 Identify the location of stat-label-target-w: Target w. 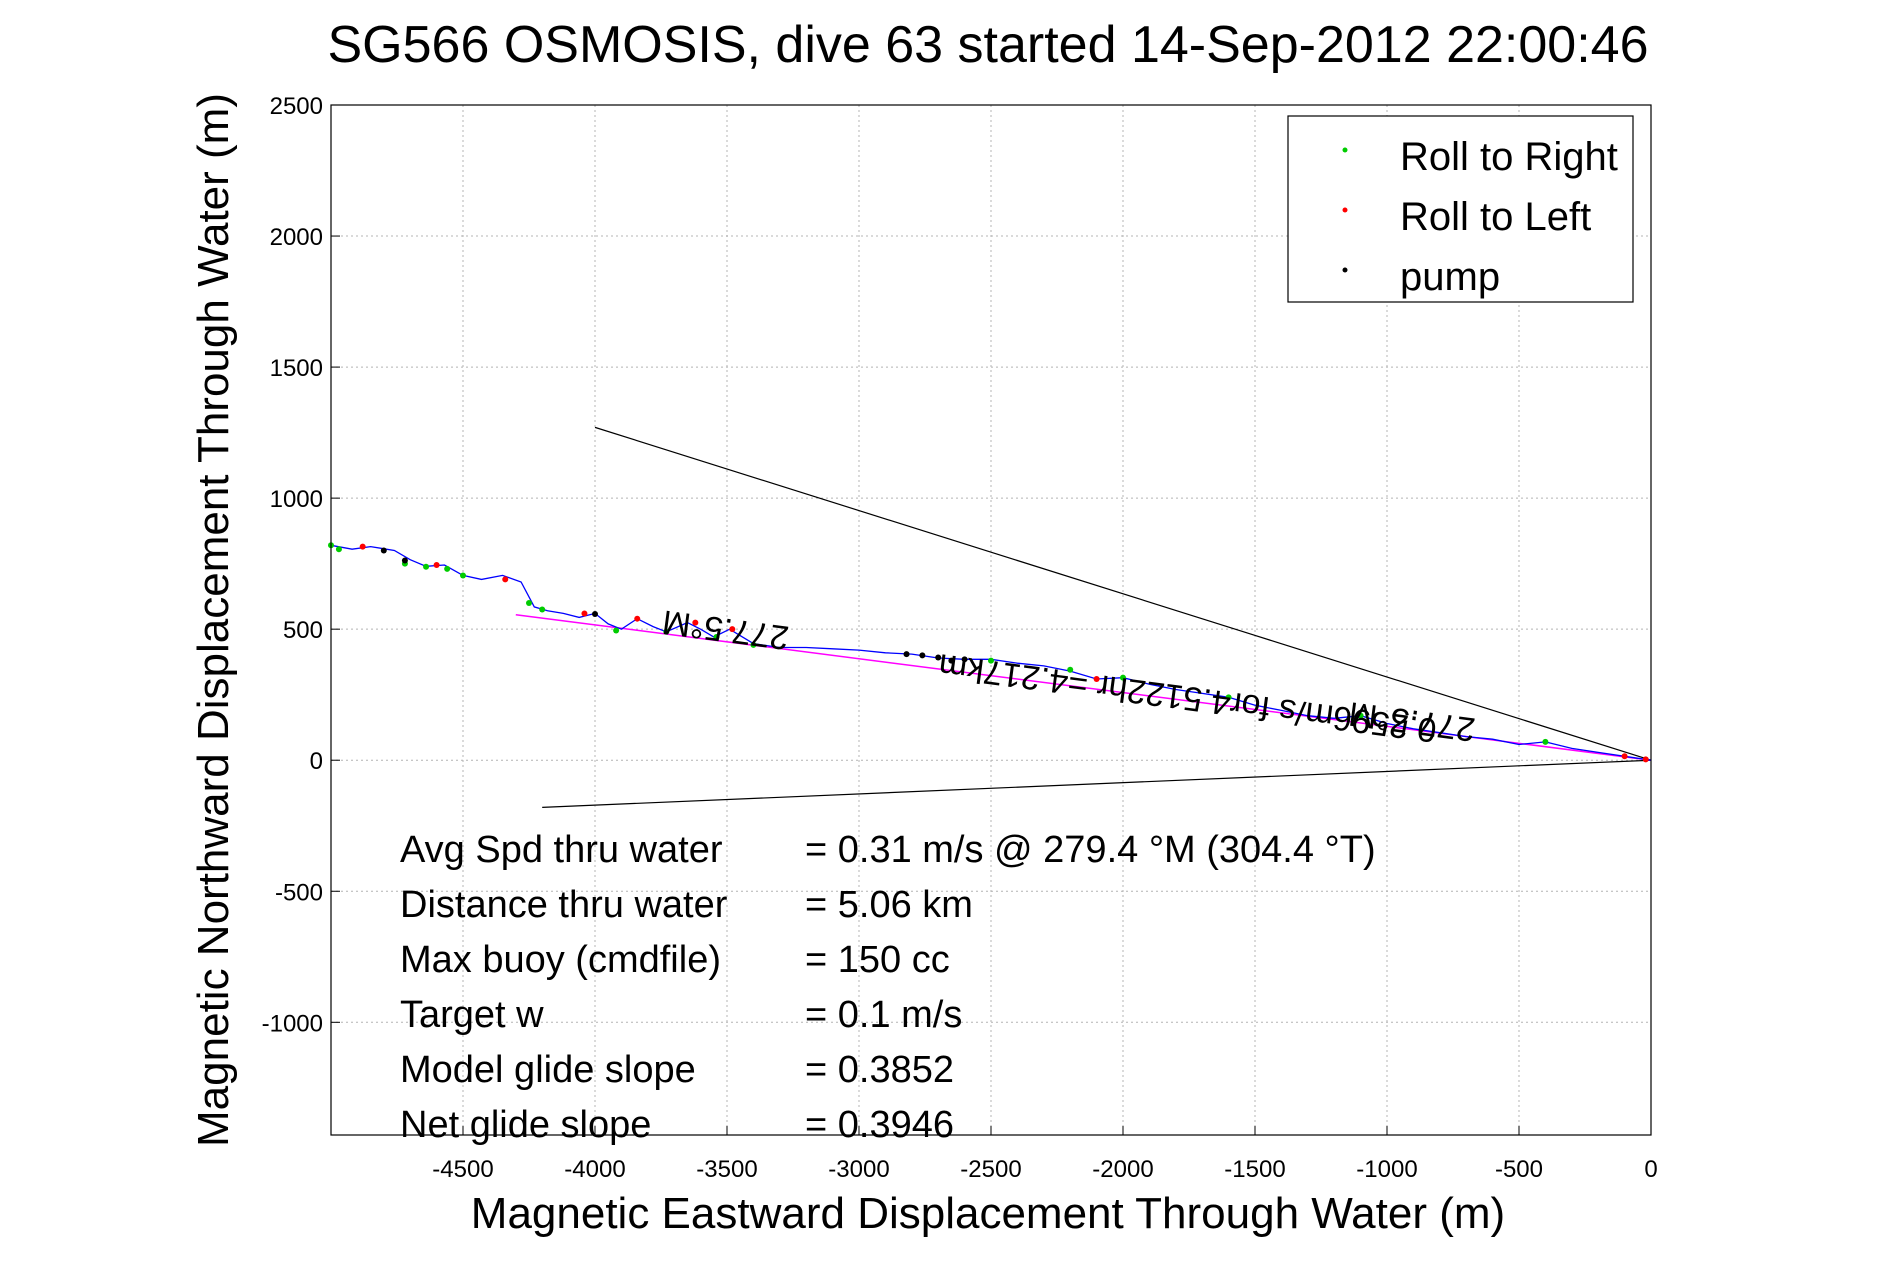
(472, 1015).